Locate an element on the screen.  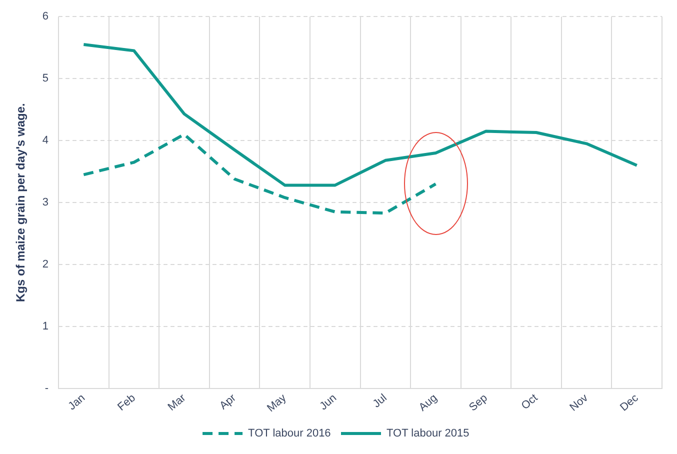
y-tick-label: 6 is located at coordinates (45, 16).